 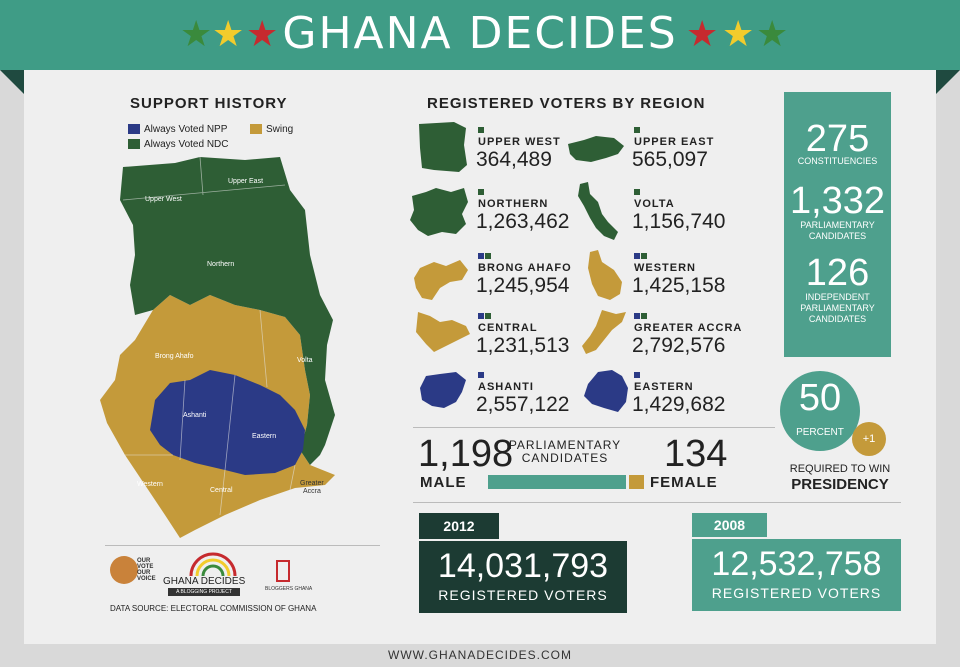 What do you see at coordinates (443, 390) in the screenshot?
I see `ashanti-shape-icon` at bounding box center [443, 390].